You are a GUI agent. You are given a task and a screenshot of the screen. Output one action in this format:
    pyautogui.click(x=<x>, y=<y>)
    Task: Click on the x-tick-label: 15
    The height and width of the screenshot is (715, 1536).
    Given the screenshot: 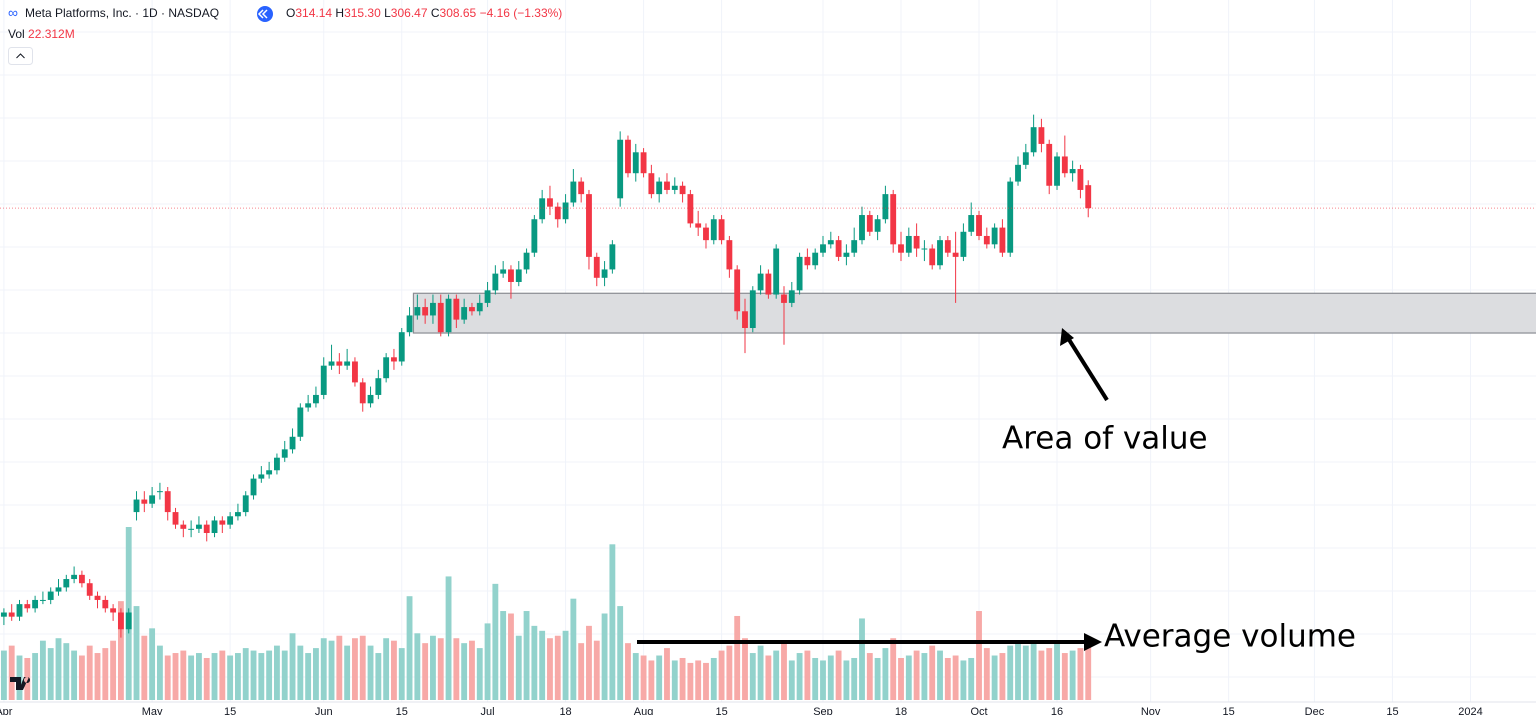 What is the action you would take?
    pyautogui.click(x=230, y=710)
    